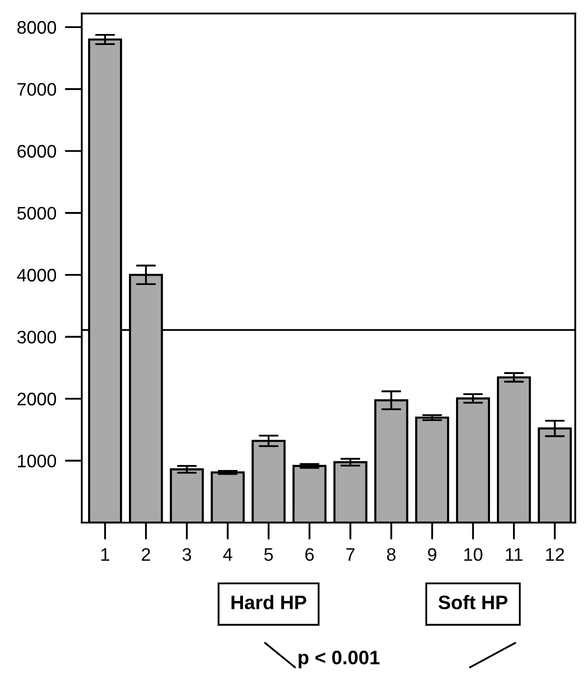 Image resolution: width=584 pixels, height=674 pixels. I want to click on y-tick-label: 7000, so click(37, 89).